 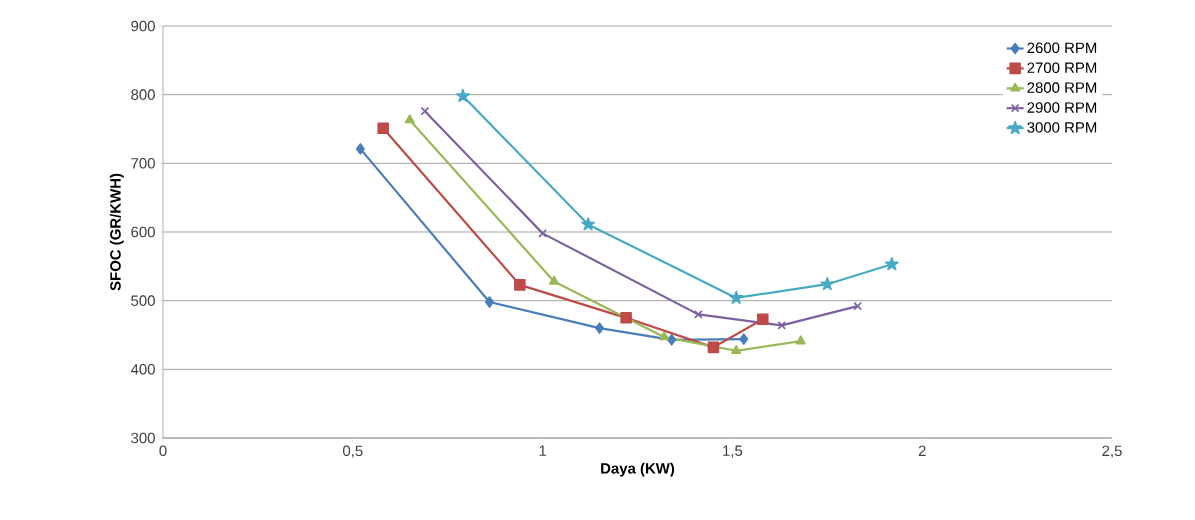 I want to click on y-axis-title: SFOC (GR/KWH), so click(x=116, y=232).